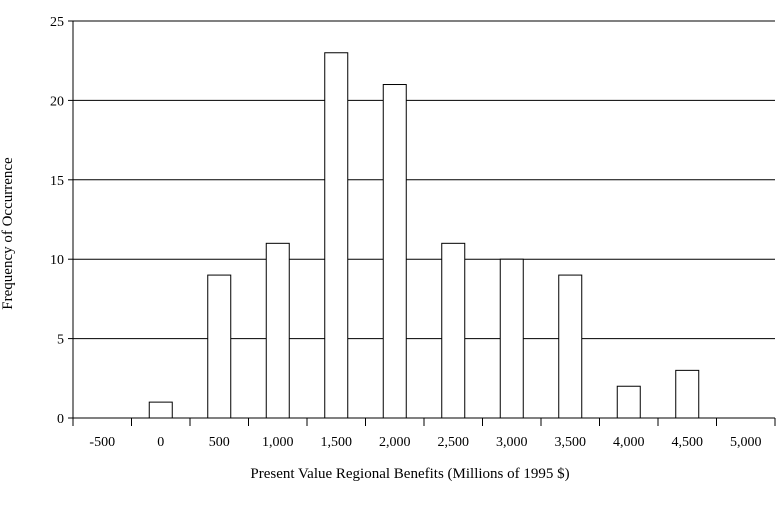 The height and width of the screenshot is (520, 782). What do you see at coordinates (102, 442) in the screenshot?
I see `x-tick-label: -500` at bounding box center [102, 442].